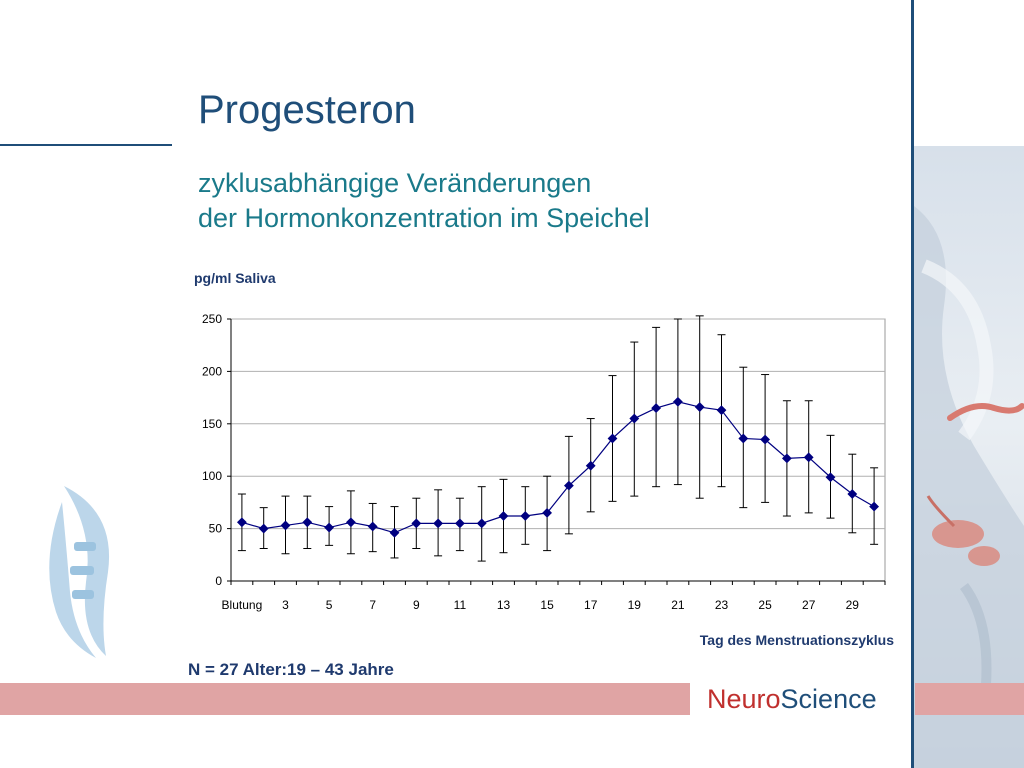 The height and width of the screenshot is (768, 1024). What do you see at coordinates (504, 605) in the screenshot?
I see `x-tick-label: 13` at bounding box center [504, 605].